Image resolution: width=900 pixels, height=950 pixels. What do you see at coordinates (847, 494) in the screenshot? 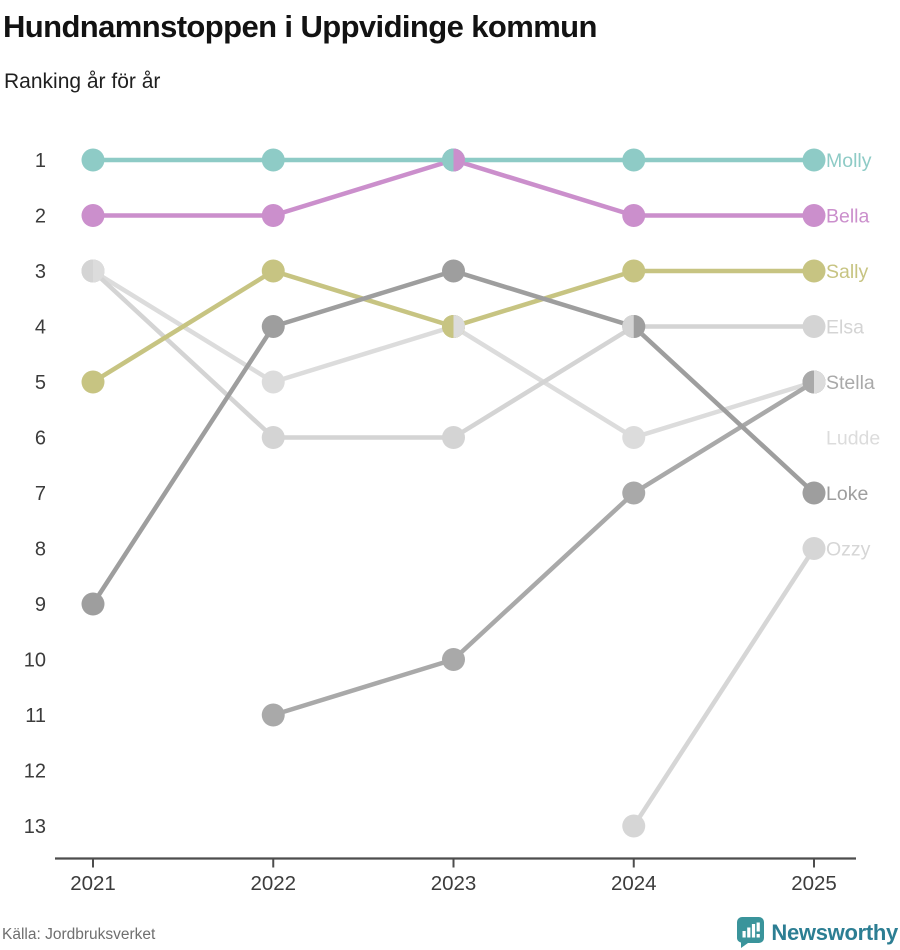
I see `series-label-loke: Loke` at bounding box center [847, 494].